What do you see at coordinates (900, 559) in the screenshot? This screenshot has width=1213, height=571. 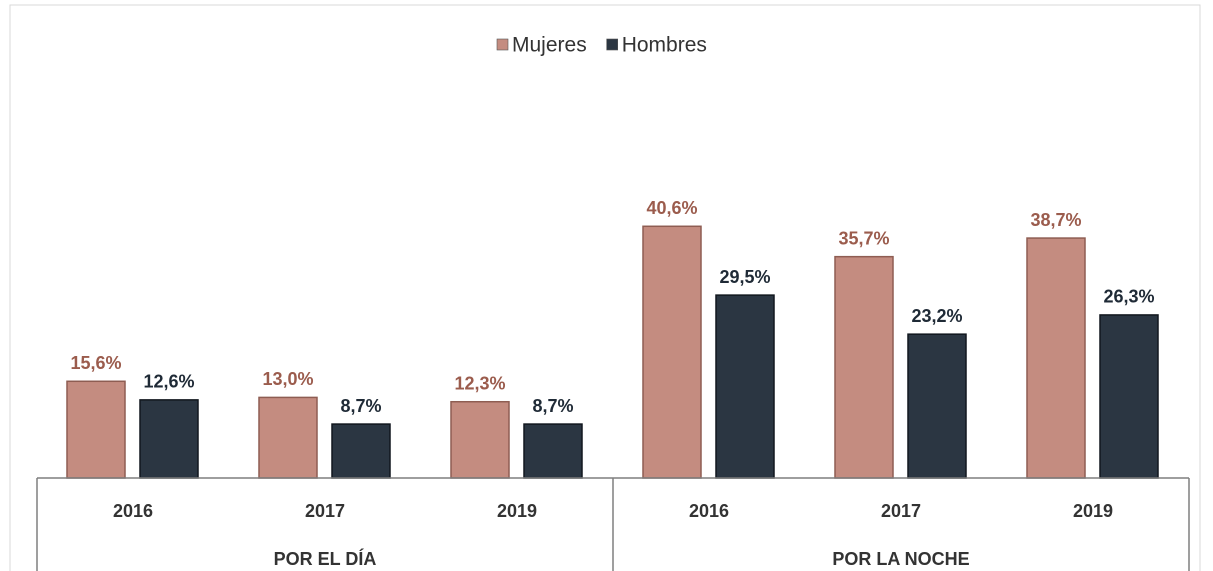 I see `group-label: POR LA NOCHE` at bounding box center [900, 559].